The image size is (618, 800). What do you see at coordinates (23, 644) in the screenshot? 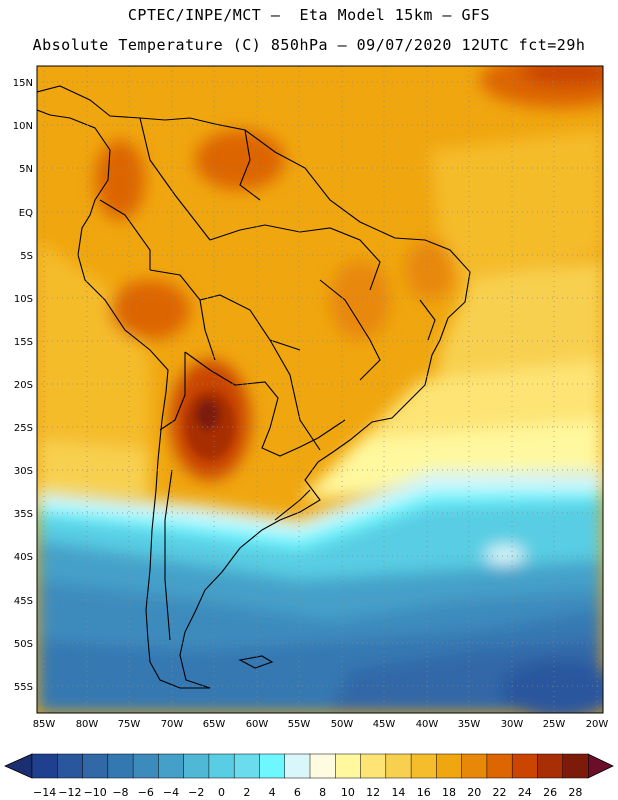
I see `lat-label: 50S` at bounding box center [23, 644].